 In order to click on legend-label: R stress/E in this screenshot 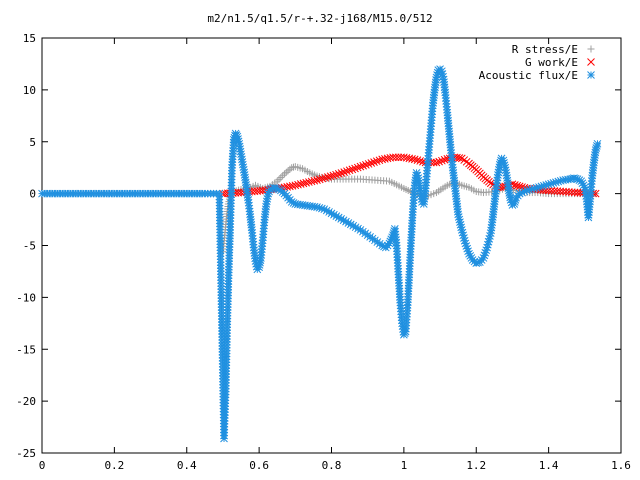, I will do `click(545, 49)`.